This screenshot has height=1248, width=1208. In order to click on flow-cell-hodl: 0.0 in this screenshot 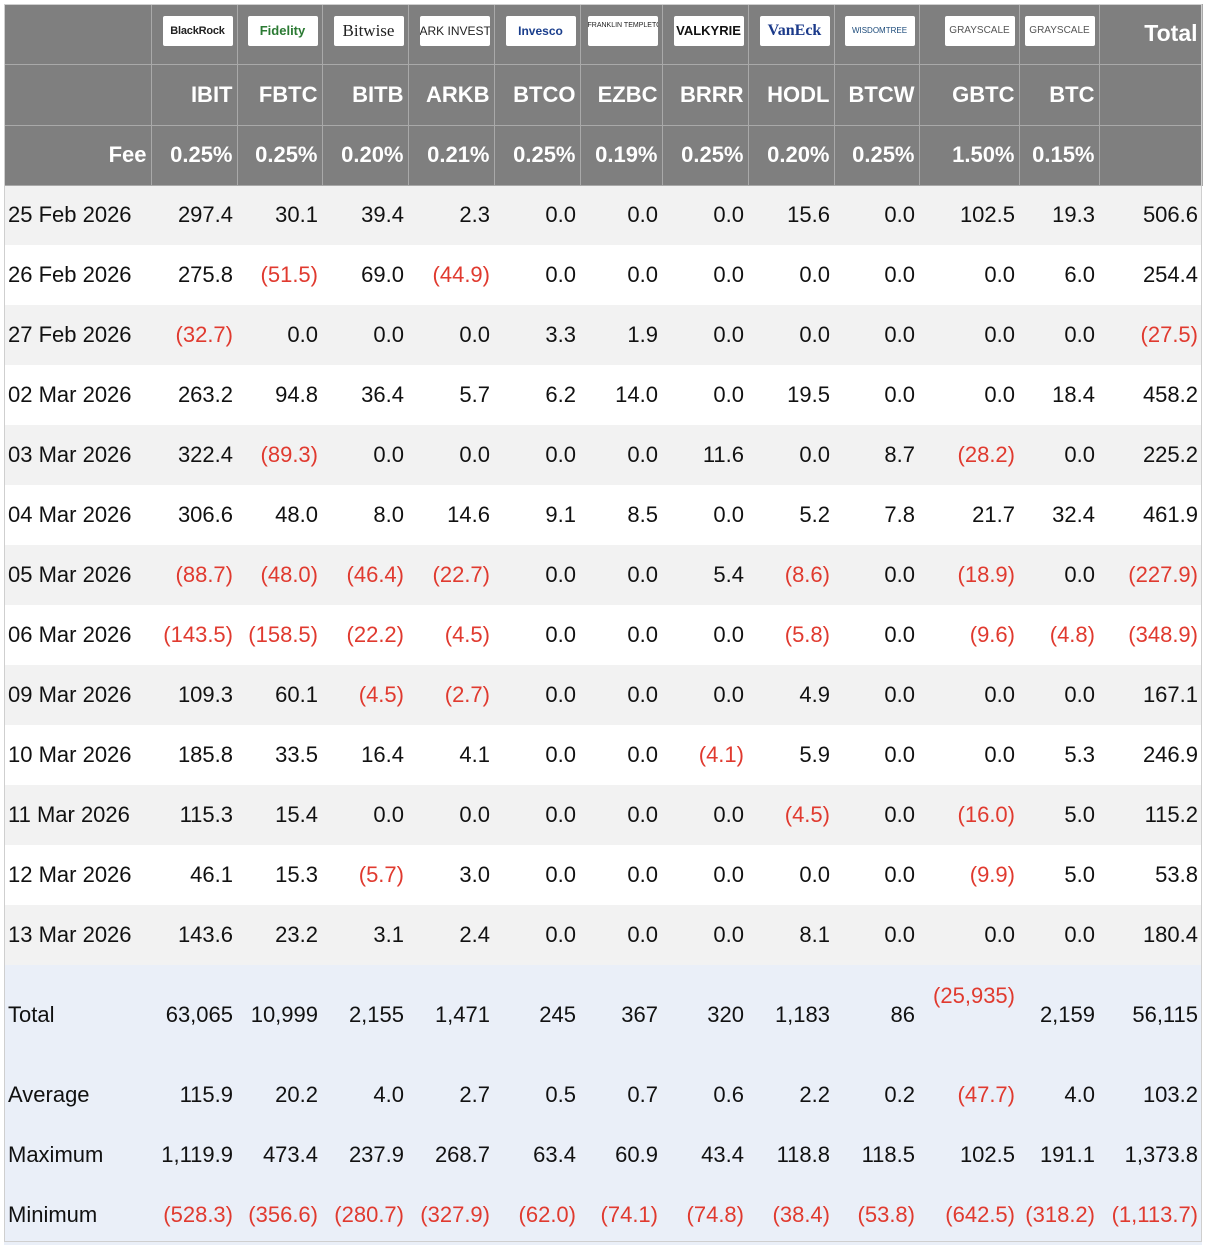, I will do `click(791, 275)`.